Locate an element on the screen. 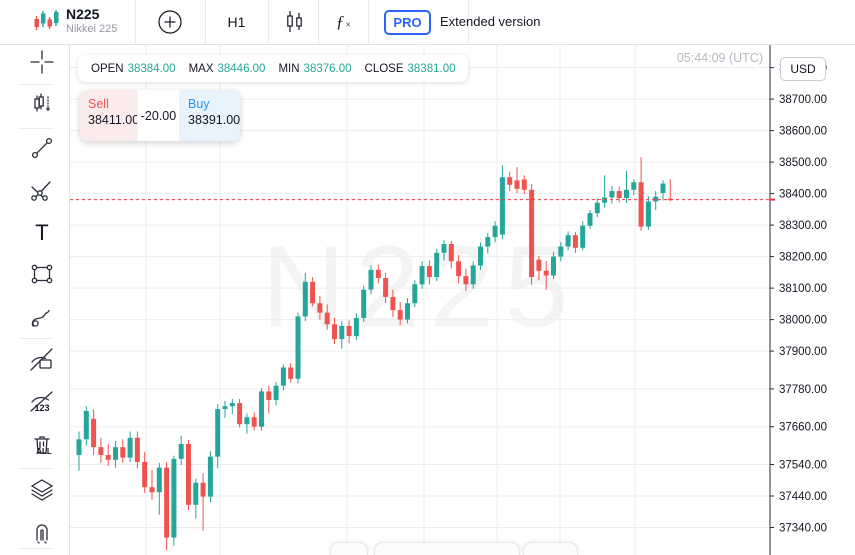 The image size is (855, 555). tool-trend-line-icon is located at coordinates (42, 148).